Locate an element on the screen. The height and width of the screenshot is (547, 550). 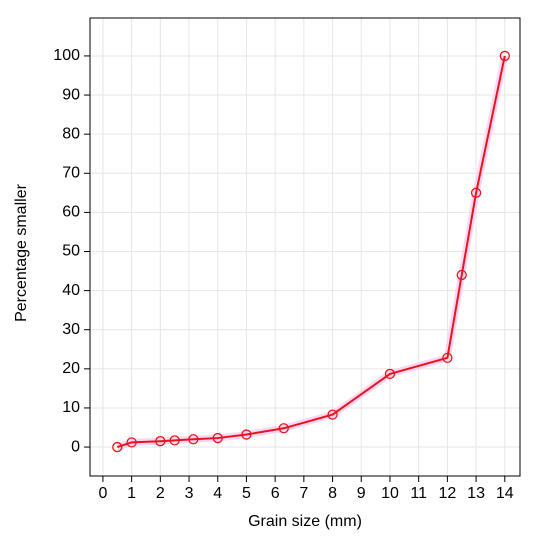
x-tick-label: 7 is located at coordinates (303, 493).